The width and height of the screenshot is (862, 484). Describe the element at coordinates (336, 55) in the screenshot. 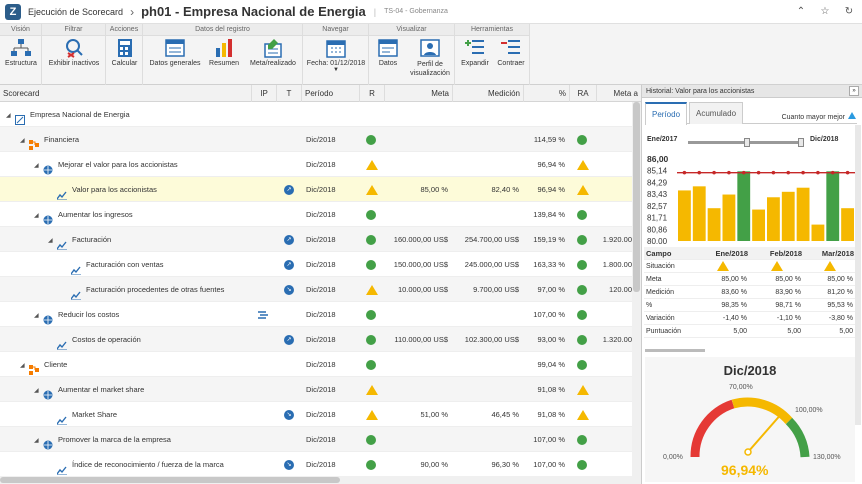

I see `fecha-button: Fecha: 01/12/2018 ▼` at that location.